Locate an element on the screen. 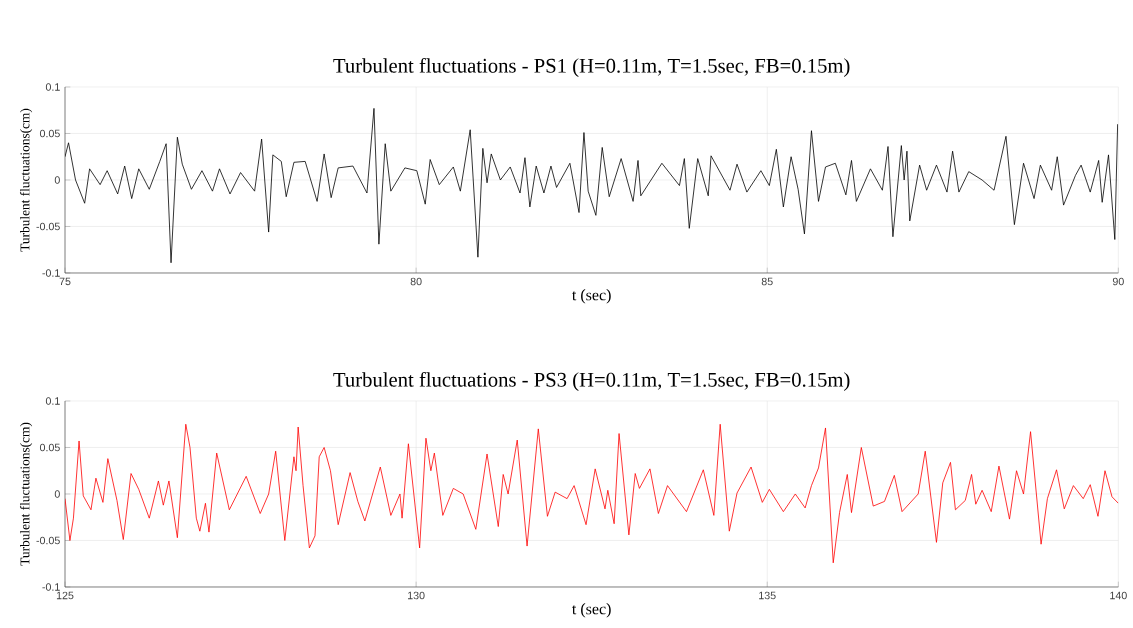 This screenshot has height=628, width=1133. x-tick-label: 125 is located at coordinates (65, 595).